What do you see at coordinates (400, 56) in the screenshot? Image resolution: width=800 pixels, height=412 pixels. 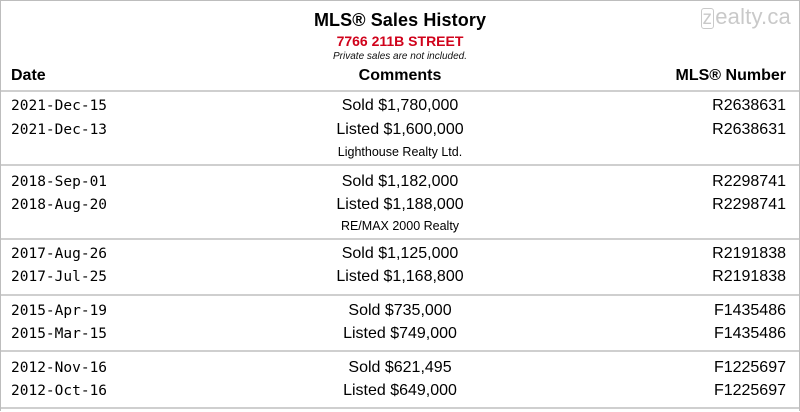 I see `private-sales-note: Private sales are not included.` at bounding box center [400, 56].